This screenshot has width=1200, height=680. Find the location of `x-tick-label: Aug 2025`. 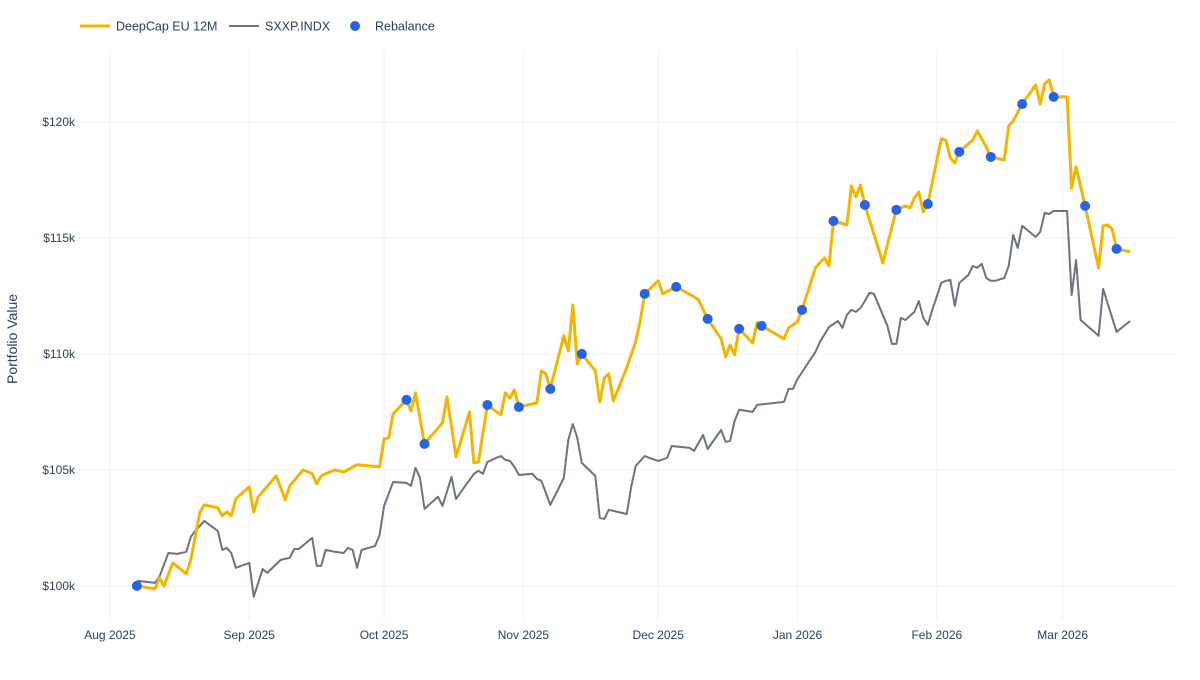

x-tick-label: Aug 2025 is located at coordinates (110, 635).